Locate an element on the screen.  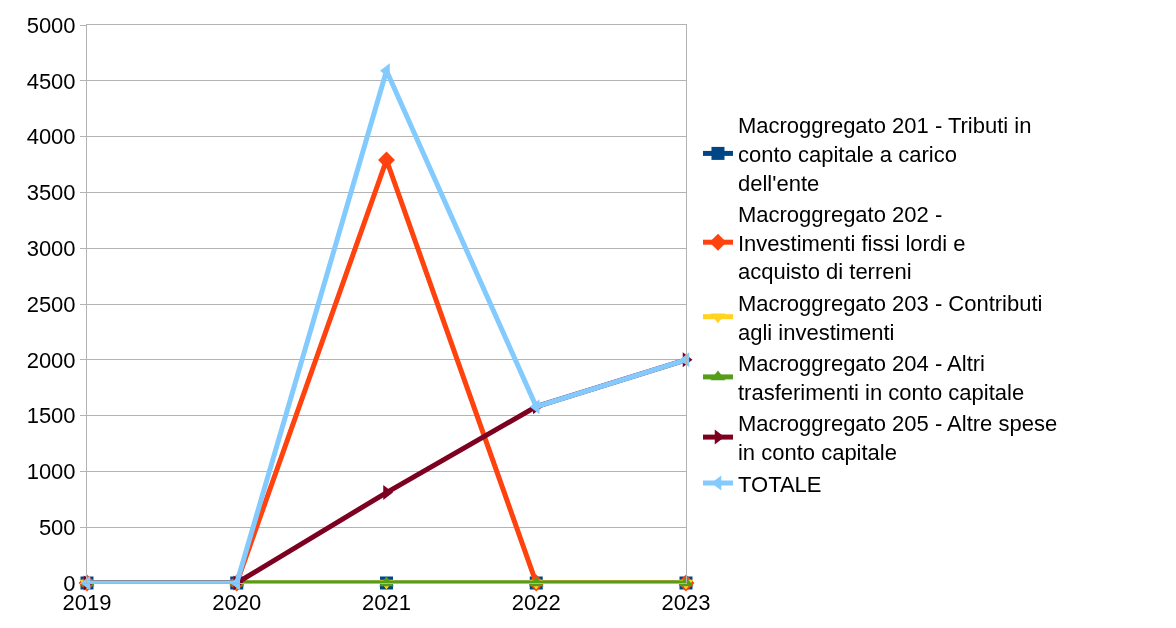
y-tick-label: 4500 is located at coordinates (51, 81).